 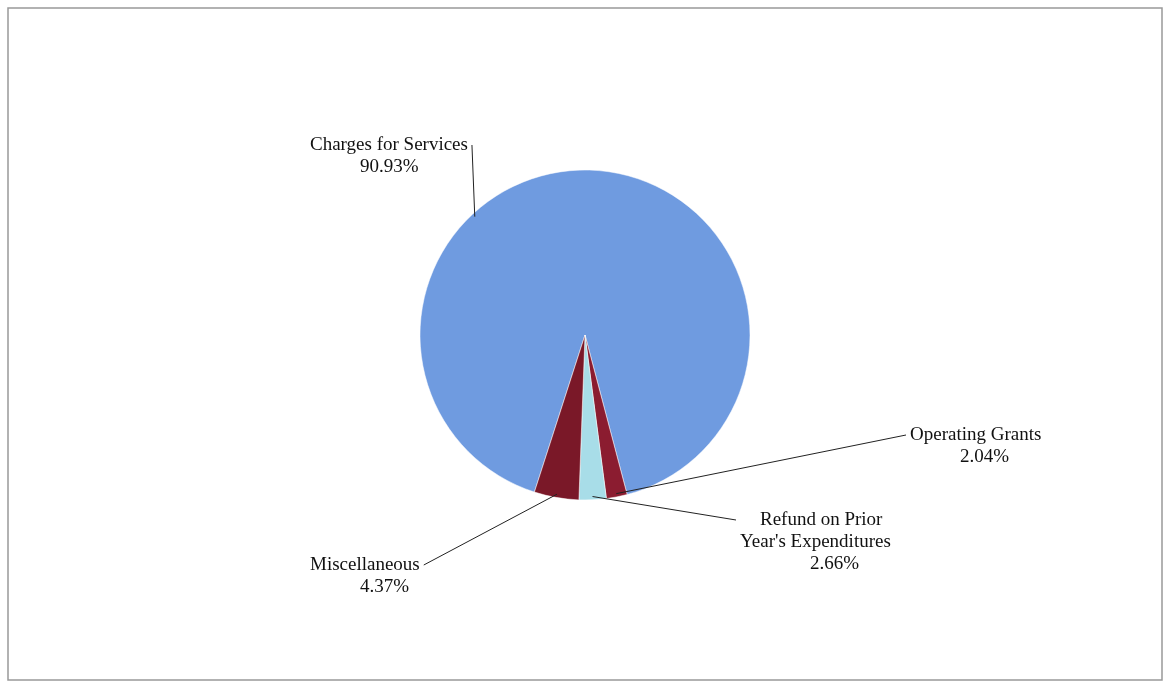 What do you see at coordinates (985, 455) in the screenshot?
I see `data-label: 2.04%` at bounding box center [985, 455].